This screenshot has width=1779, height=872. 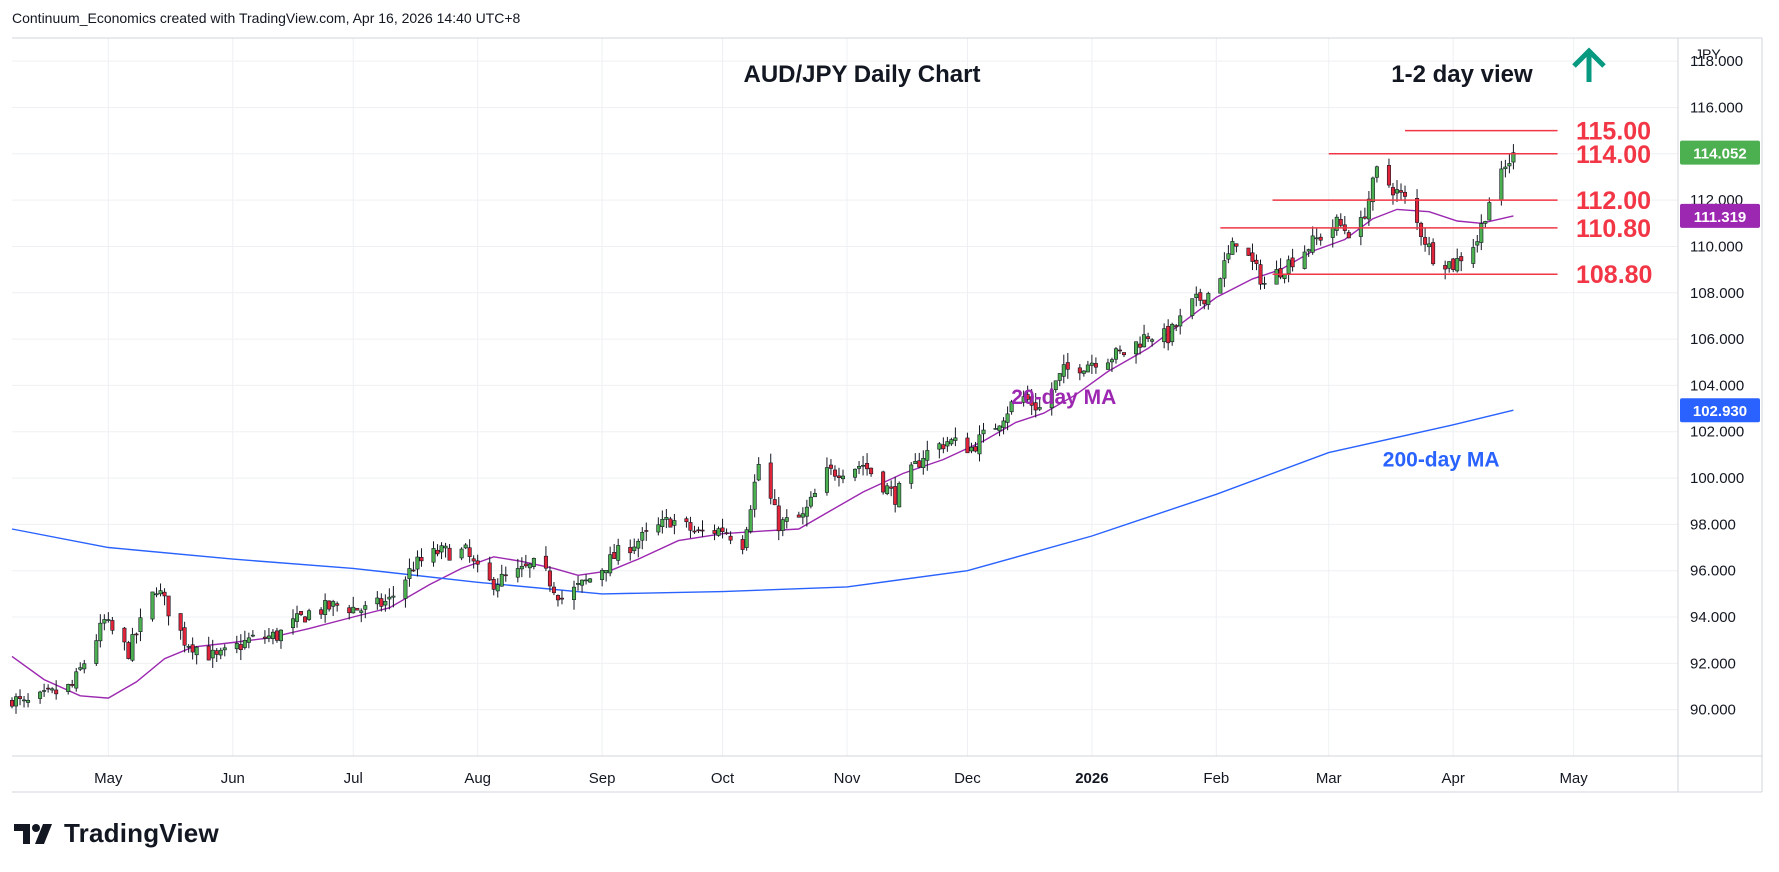 What do you see at coordinates (233, 778) in the screenshot?
I see `x-tick-label: Jun` at bounding box center [233, 778].